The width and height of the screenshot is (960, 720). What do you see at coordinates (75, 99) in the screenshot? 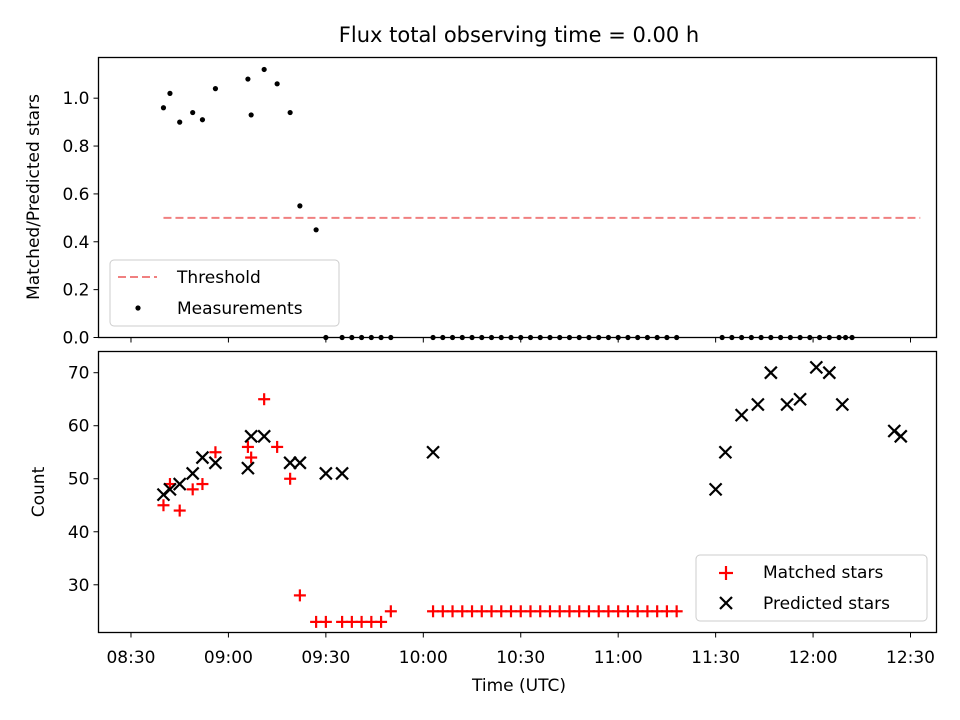
I see `top-y-tick-label: 1.0` at bounding box center [75, 99].